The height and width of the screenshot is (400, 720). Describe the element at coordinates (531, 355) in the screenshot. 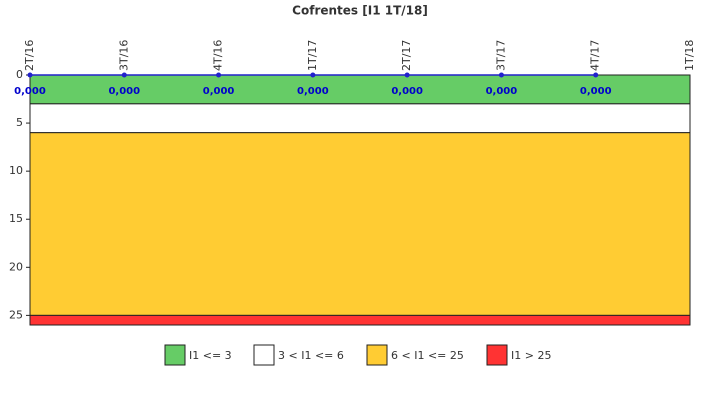

I see `legend-label: I1 > 25` at that location.